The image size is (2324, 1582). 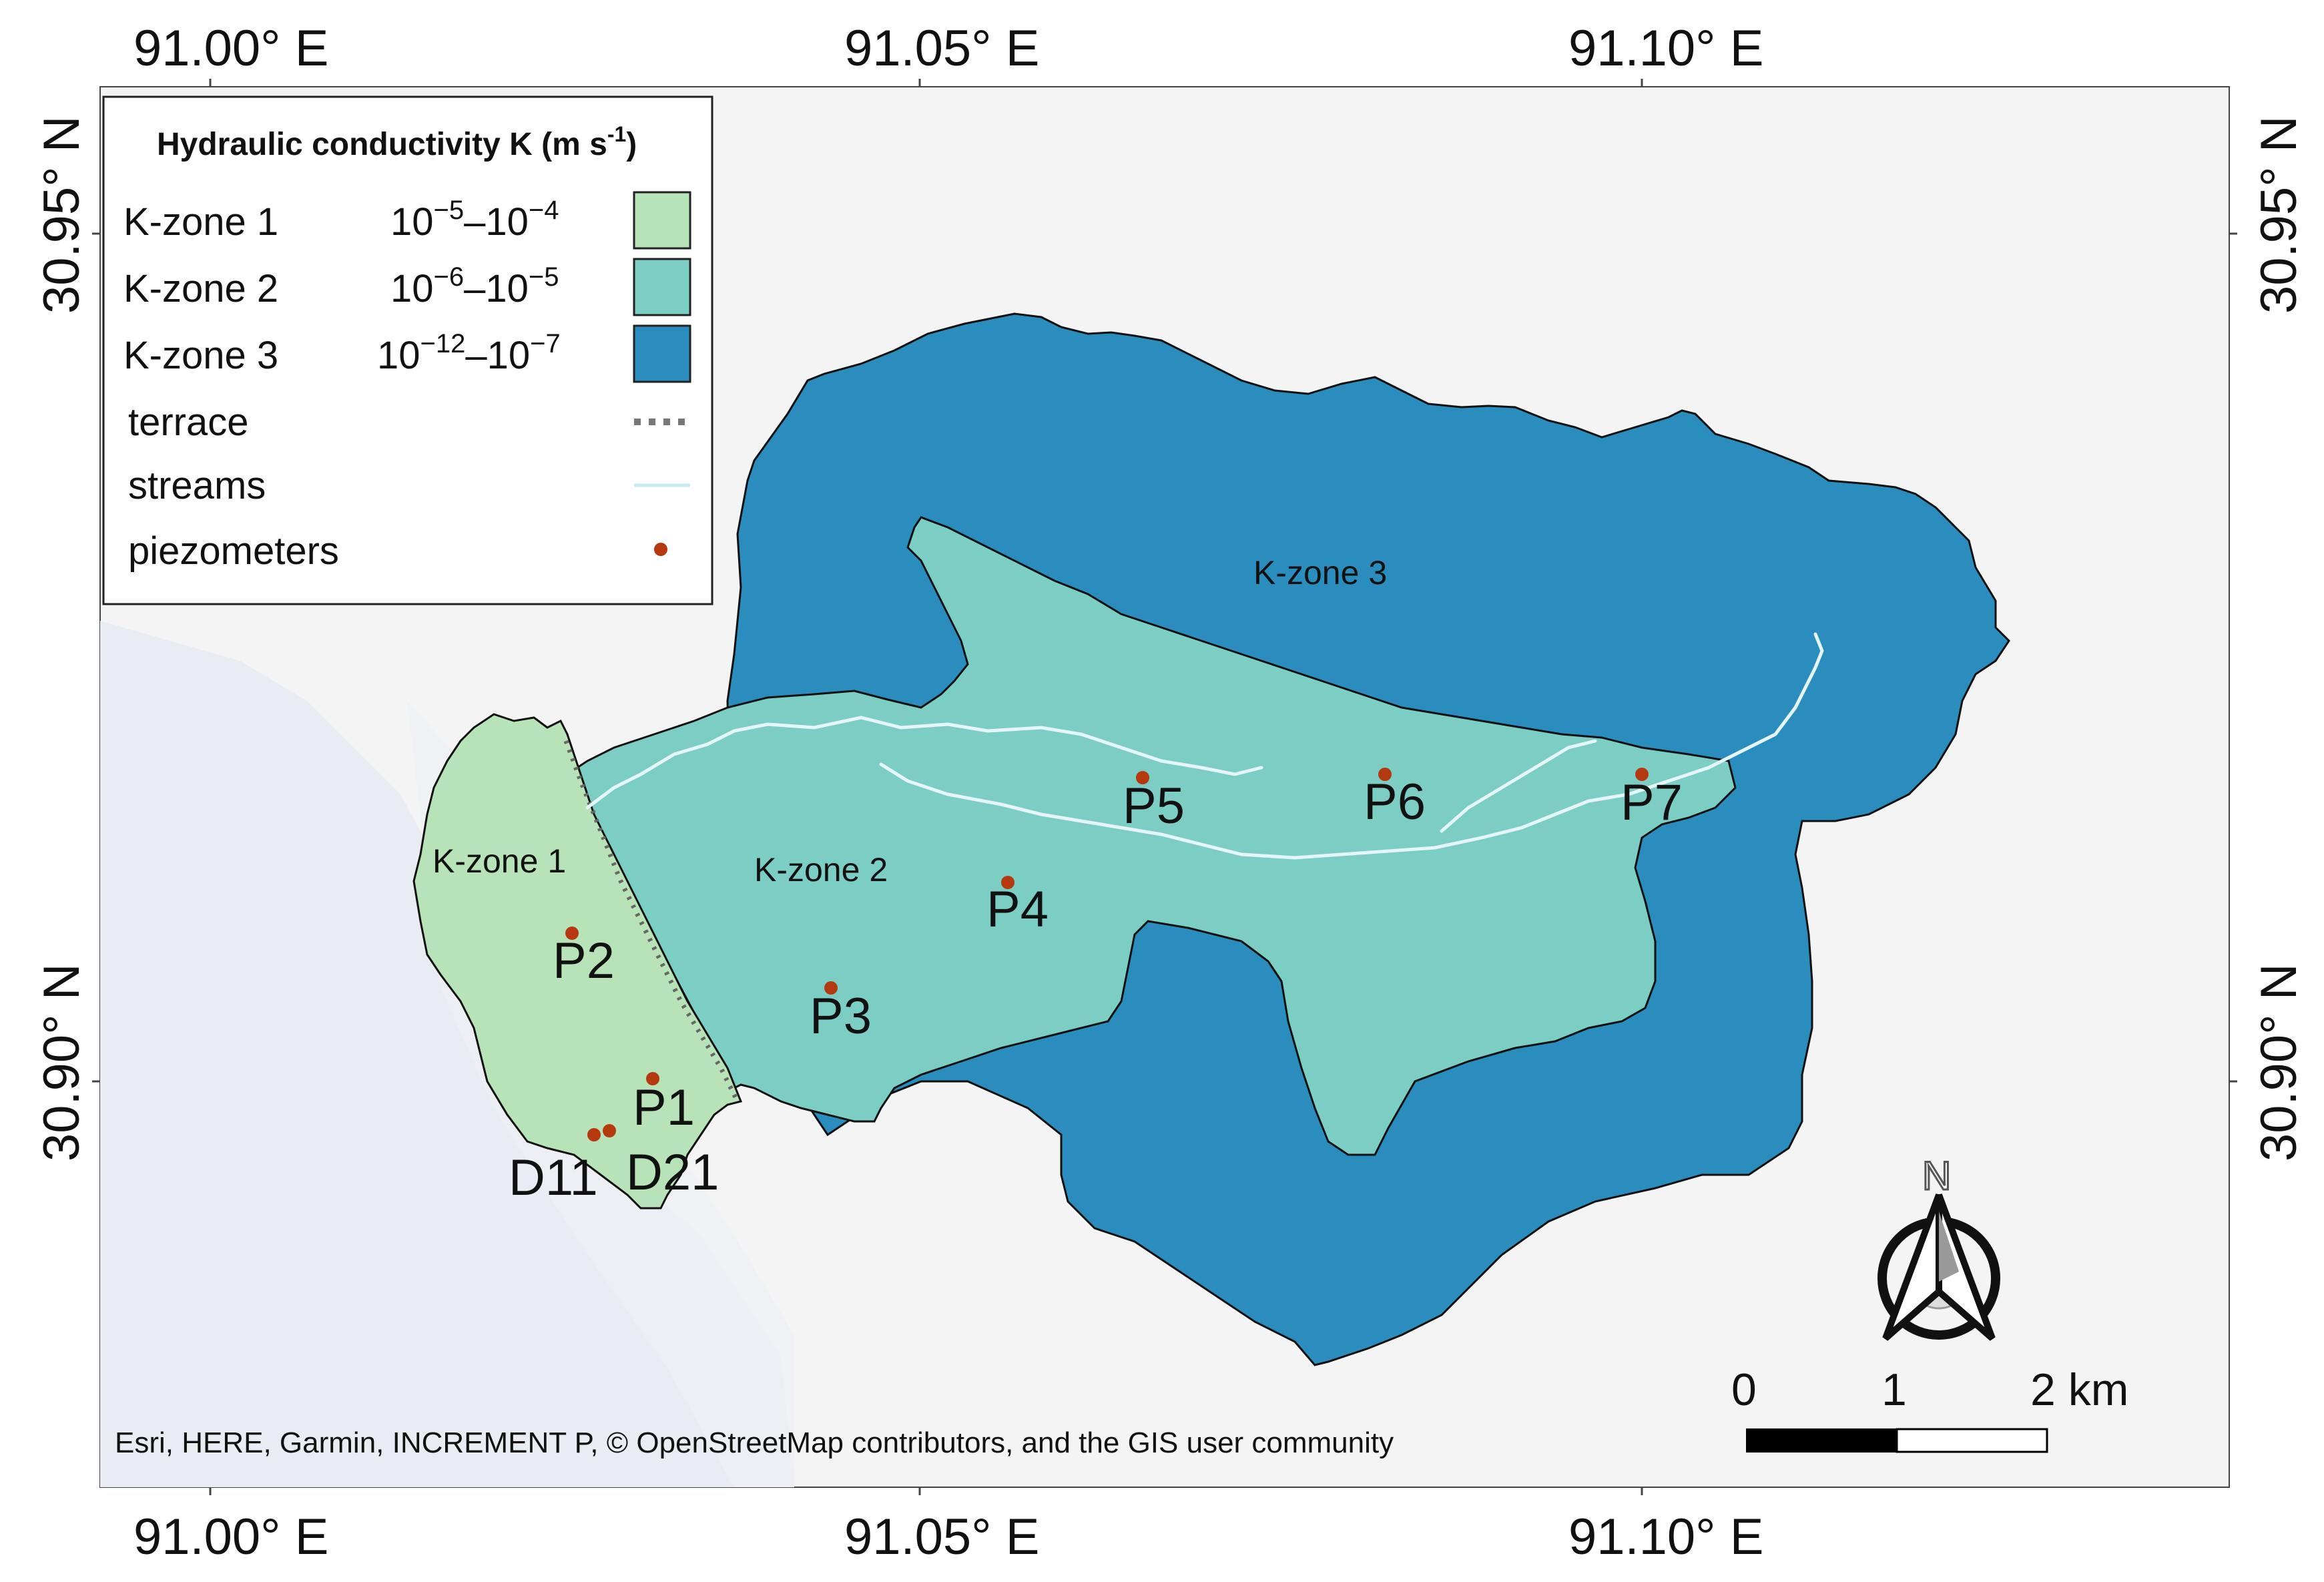 What do you see at coordinates (61, 215) in the screenshot?
I see `lat-label-left-1: 30.95° N` at bounding box center [61, 215].